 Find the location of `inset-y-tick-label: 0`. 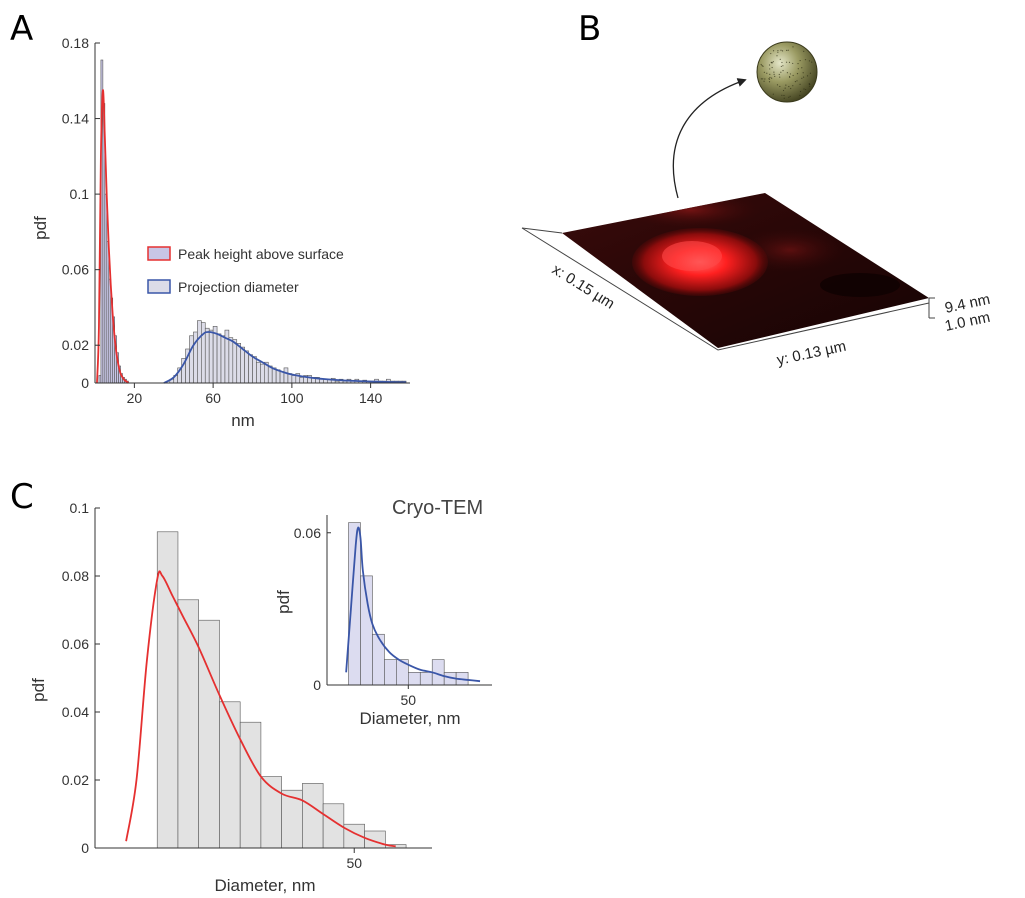

inset-y-tick-label: 0 is located at coordinates (317, 685).